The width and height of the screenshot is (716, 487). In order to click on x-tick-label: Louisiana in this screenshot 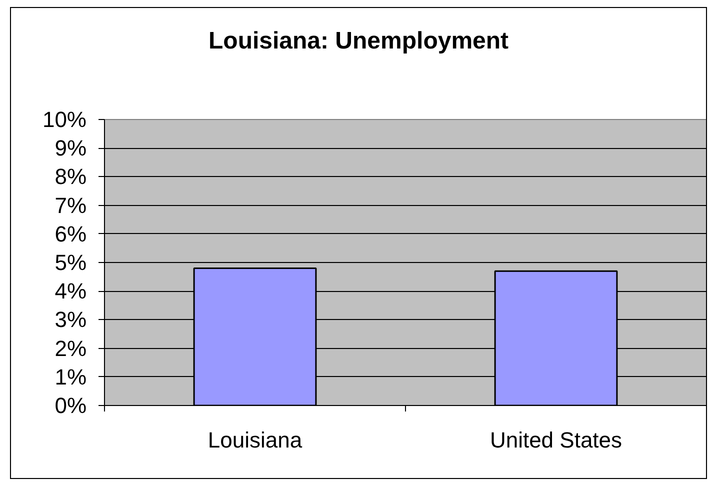, I will do `click(255, 440)`.